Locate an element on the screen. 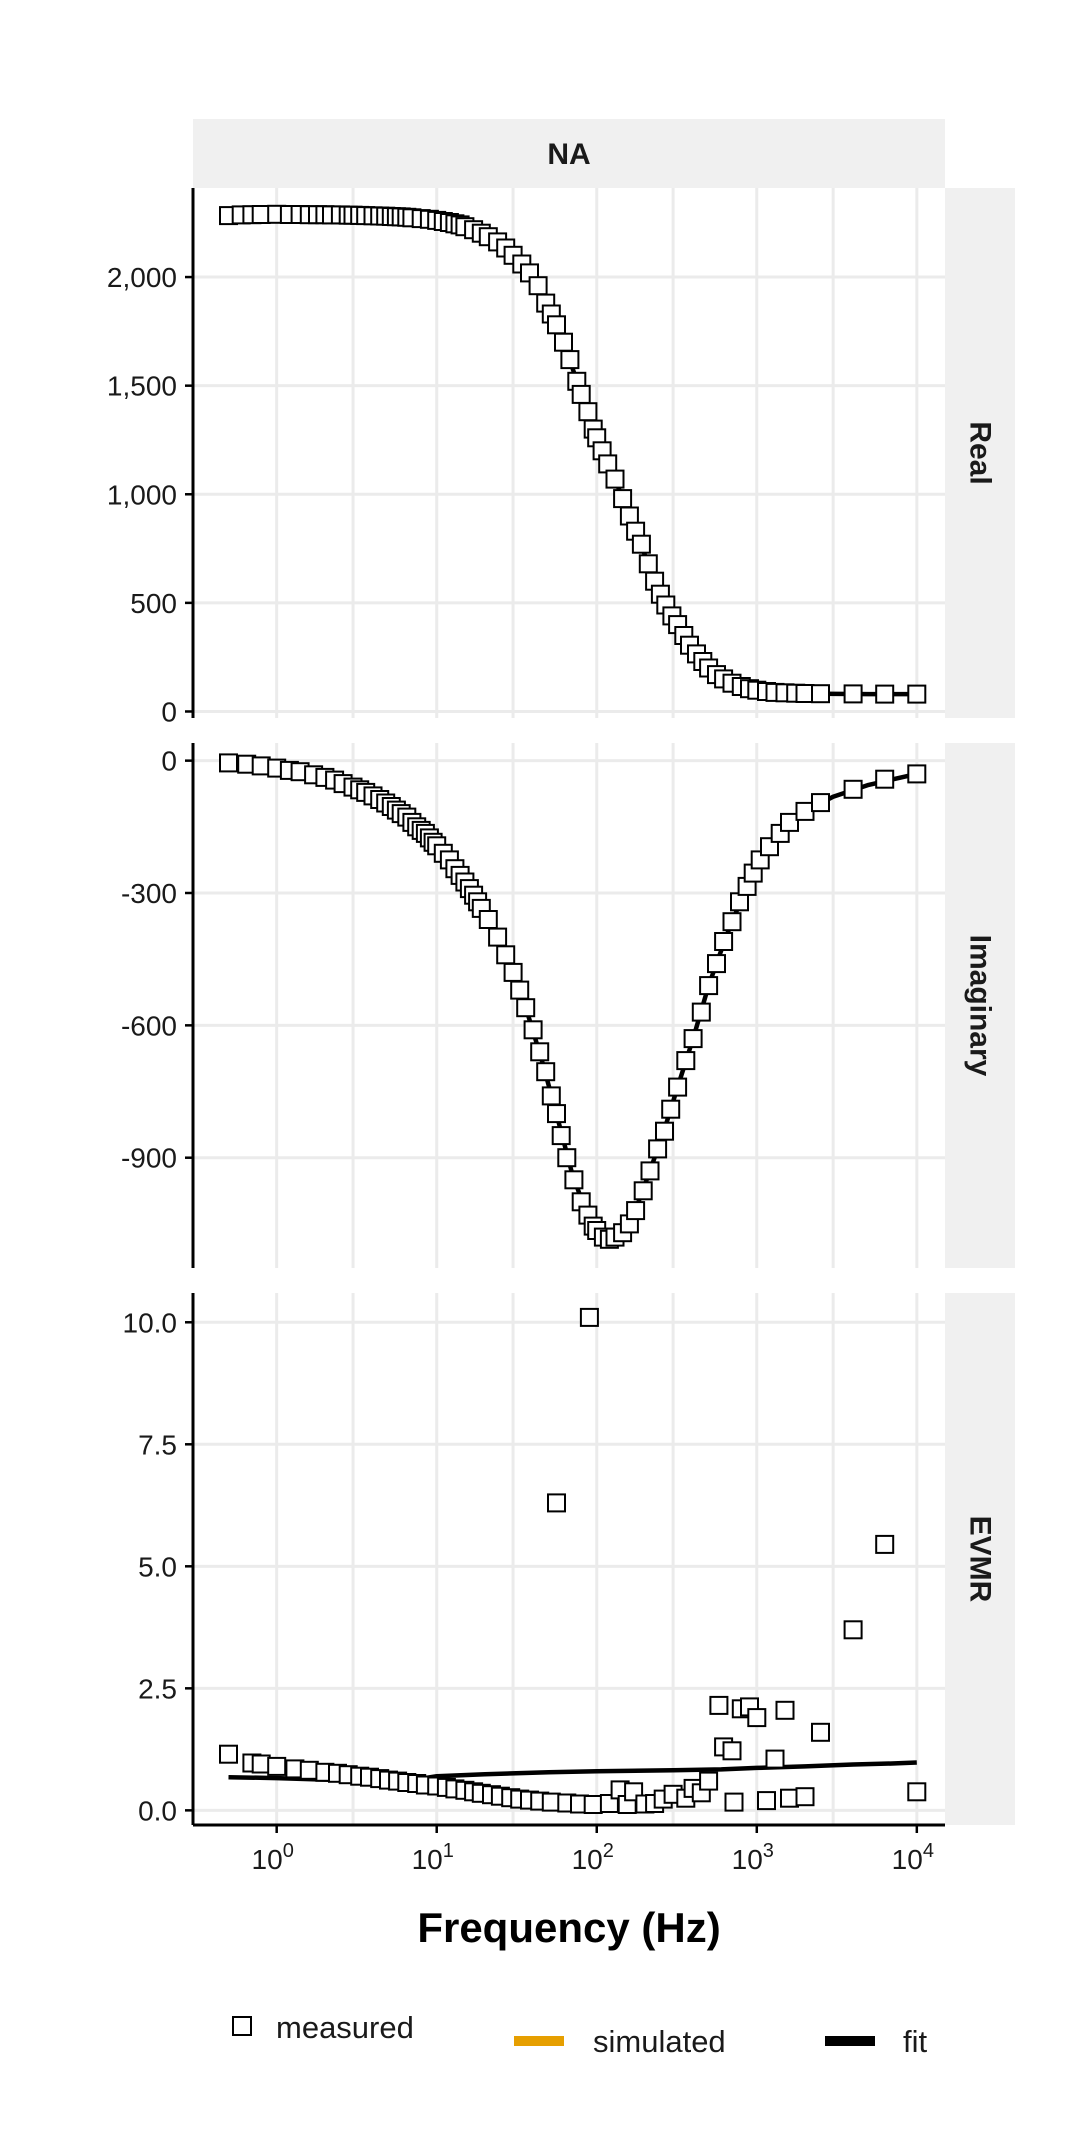 The width and height of the screenshot is (1065, 2130). y-tick-label: 0.0 is located at coordinates (157, 1810).